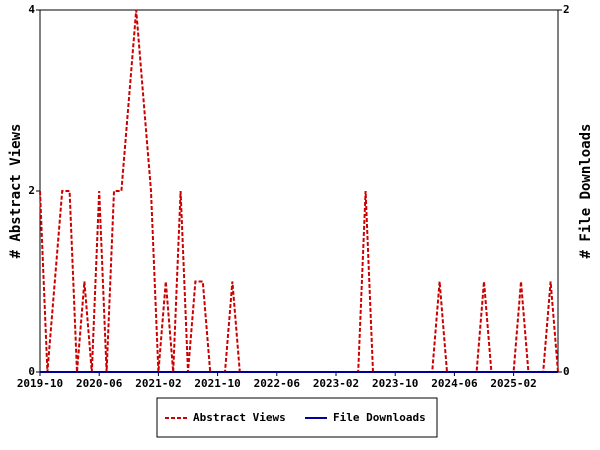  What do you see at coordinates (454, 383) in the screenshot?
I see `x-tick-label: 2024-06` at bounding box center [454, 383].